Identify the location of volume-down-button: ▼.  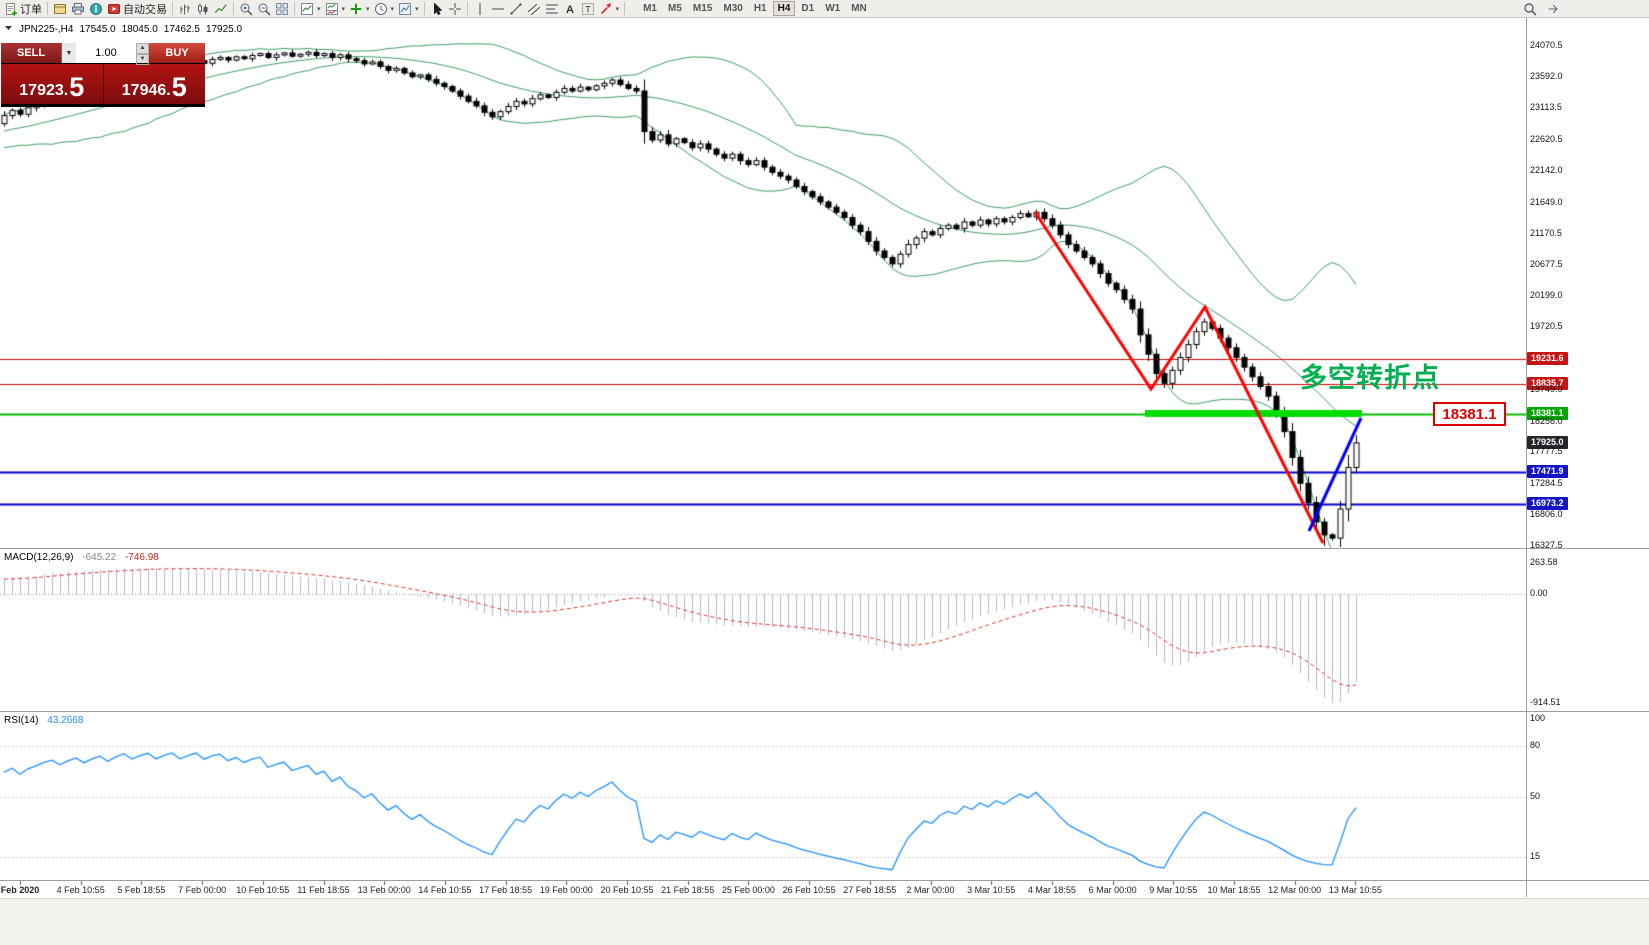
(142, 59).